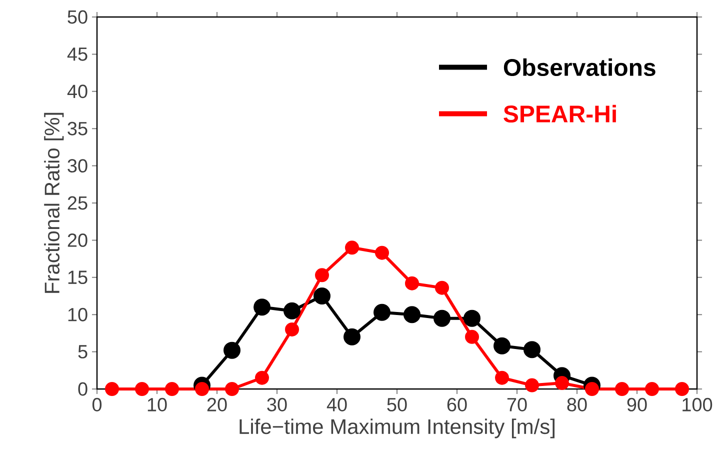  What do you see at coordinates (277, 405) in the screenshot?
I see `x-tick-label: 30` at bounding box center [277, 405].